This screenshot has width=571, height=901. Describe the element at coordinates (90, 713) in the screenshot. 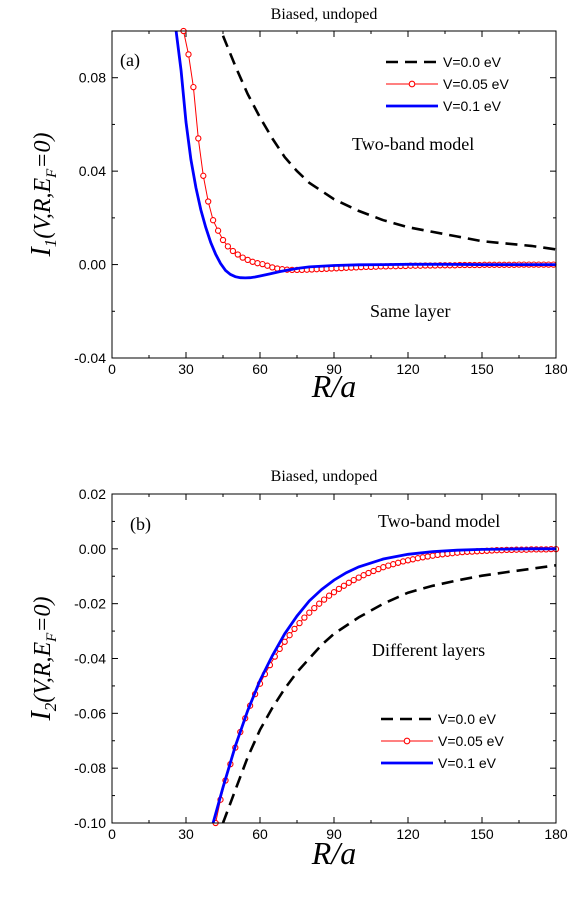

I see `y-tick-label: -0.06` at that location.